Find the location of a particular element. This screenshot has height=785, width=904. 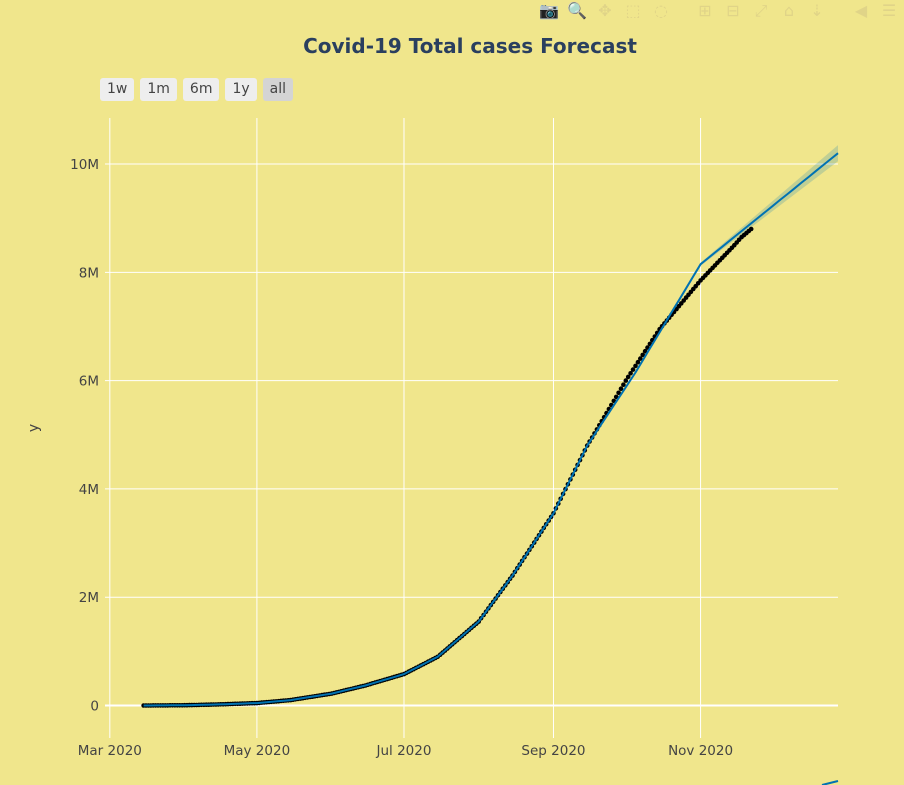

y-tick-label: 6M is located at coordinates (89, 382).